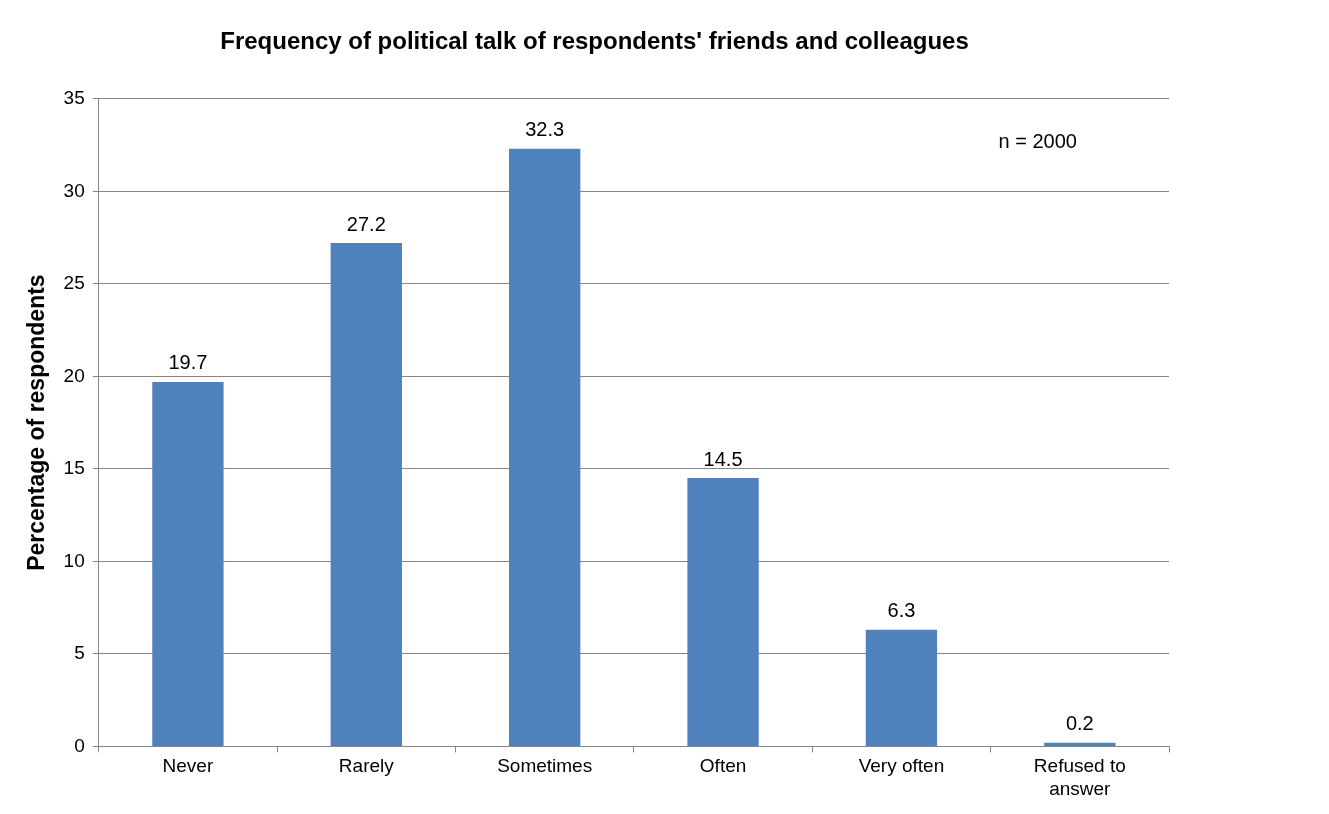  I want to click on y-tick-label: 20, so click(74, 375).